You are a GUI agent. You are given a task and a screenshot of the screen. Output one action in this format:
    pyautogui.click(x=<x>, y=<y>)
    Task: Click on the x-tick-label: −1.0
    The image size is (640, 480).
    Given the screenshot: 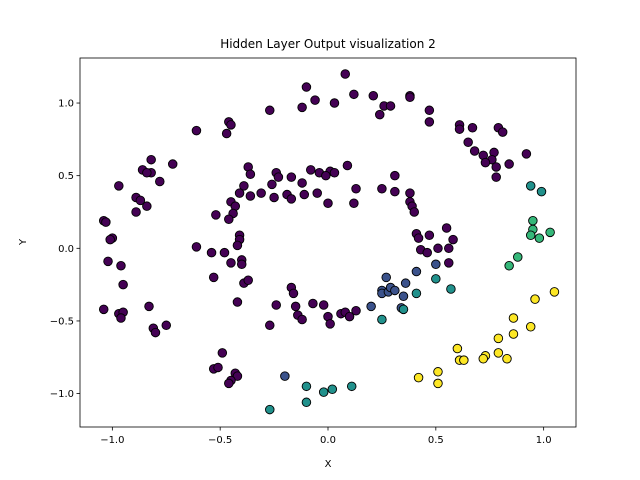 What is the action you would take?
    pyautogui.click(x=112, y=440)
    